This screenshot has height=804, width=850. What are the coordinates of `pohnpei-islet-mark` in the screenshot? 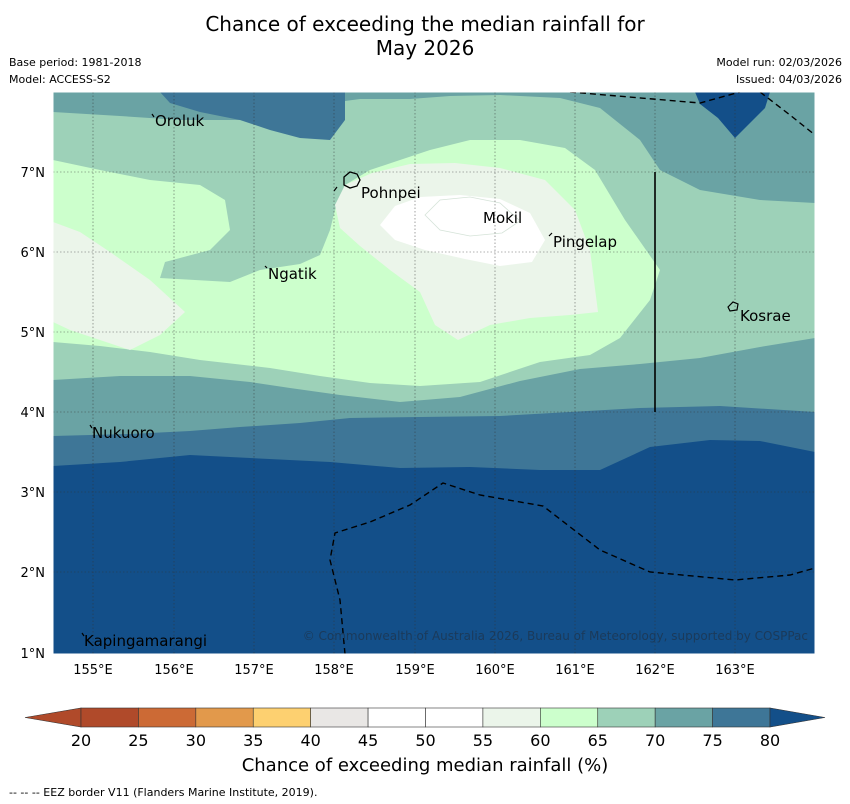 It's located at (335, 189).